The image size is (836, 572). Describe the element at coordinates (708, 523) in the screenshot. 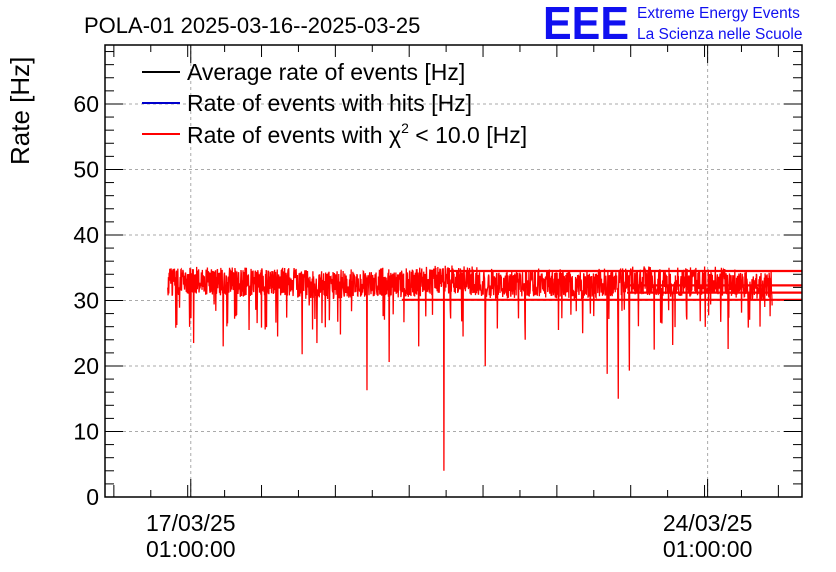

I see `x-tick-label-date: 24/03/25` at that location.